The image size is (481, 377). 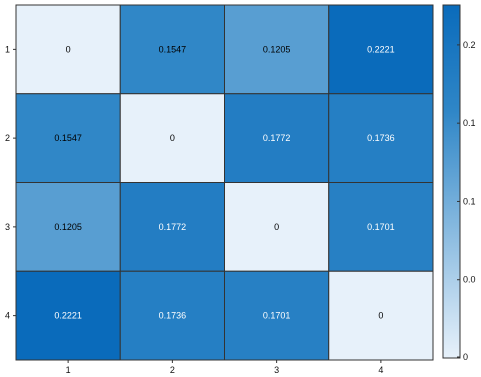 I want to click on colorbar-tick-label: 0, so click(x=465, y=357).